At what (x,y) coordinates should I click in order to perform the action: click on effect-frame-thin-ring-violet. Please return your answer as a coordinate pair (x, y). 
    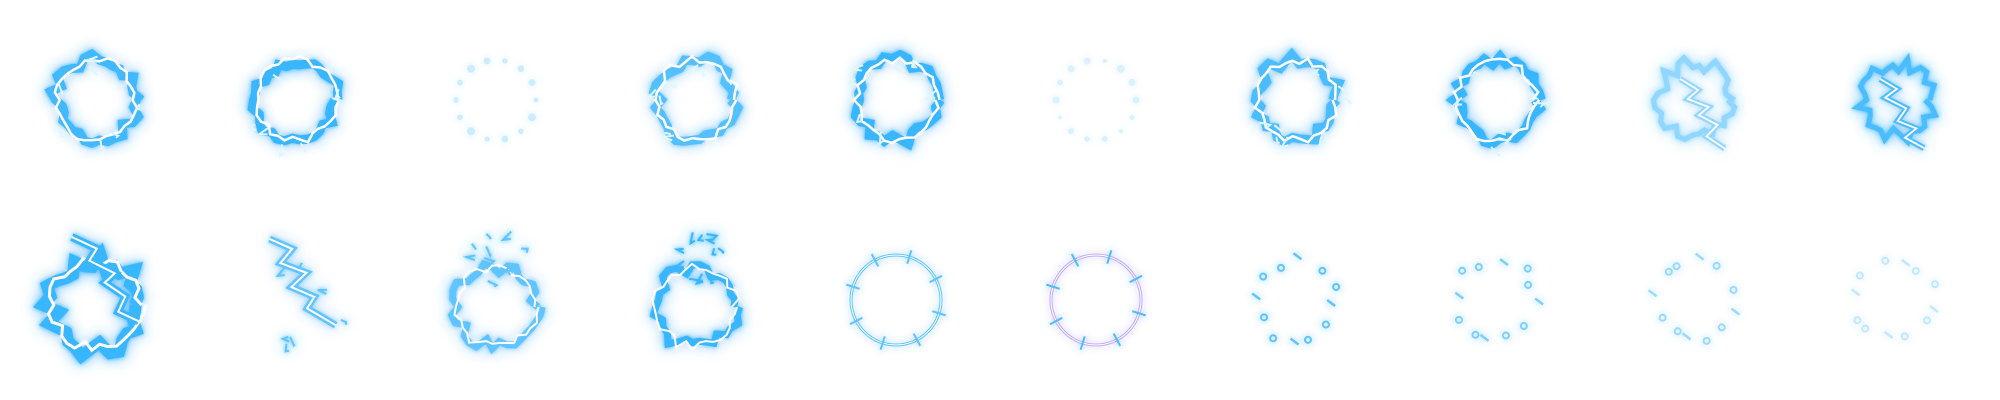
    Looking at the image, I should click on (1096, 300).